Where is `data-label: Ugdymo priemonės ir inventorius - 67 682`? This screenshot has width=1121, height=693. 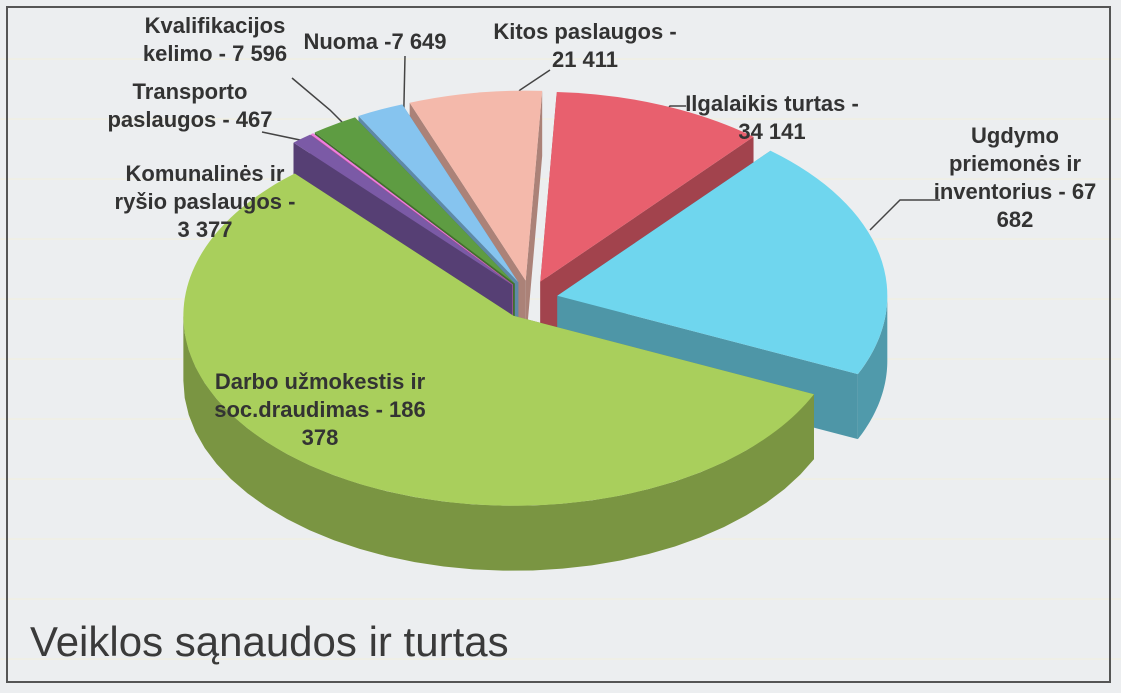
data-label: Ugdymo priemonės ir inventorius - 67 682 is located at coordinates (1015, 177).